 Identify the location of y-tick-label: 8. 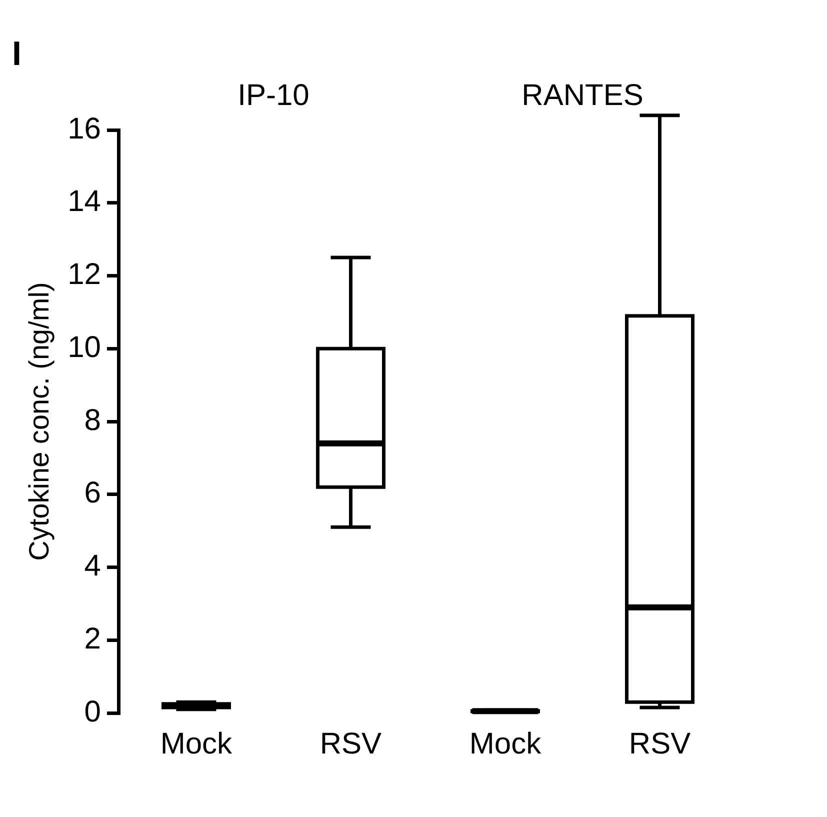
(92, 420).